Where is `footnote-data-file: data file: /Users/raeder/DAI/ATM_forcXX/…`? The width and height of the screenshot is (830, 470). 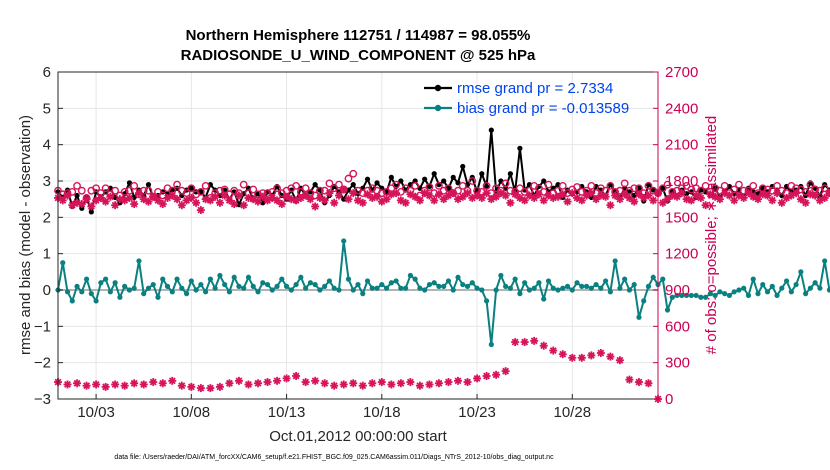 footnote-data-file: data file: /Users/raeder/DAI/ATM_forcXX/… is located at coordinates (334, 457).